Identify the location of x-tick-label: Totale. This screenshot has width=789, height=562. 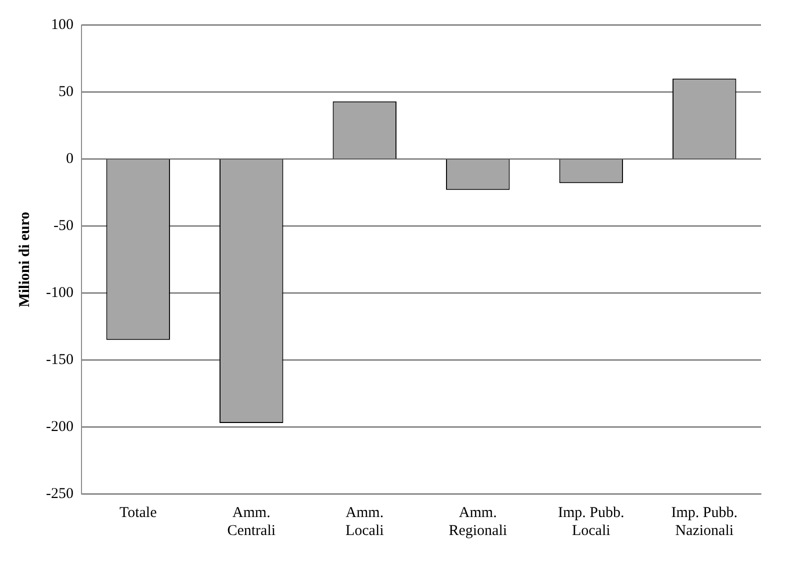
(138, 512).